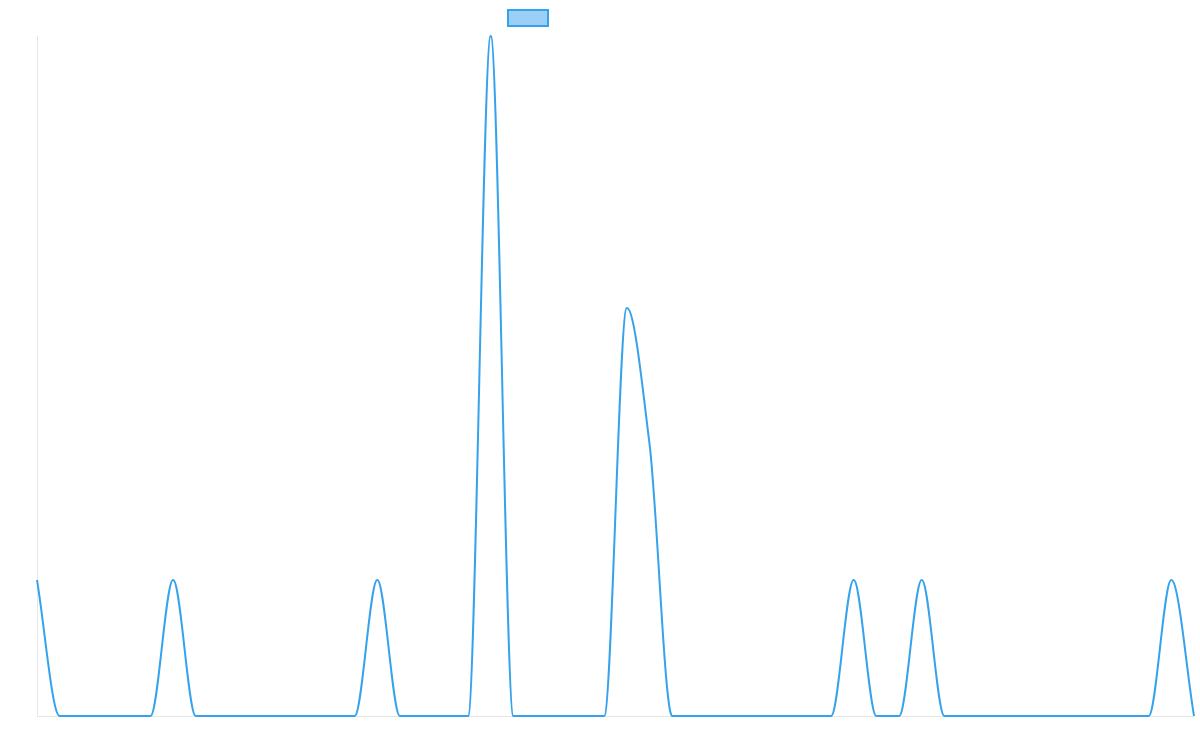  I want to click on legend-swatch, so click(528, 18).